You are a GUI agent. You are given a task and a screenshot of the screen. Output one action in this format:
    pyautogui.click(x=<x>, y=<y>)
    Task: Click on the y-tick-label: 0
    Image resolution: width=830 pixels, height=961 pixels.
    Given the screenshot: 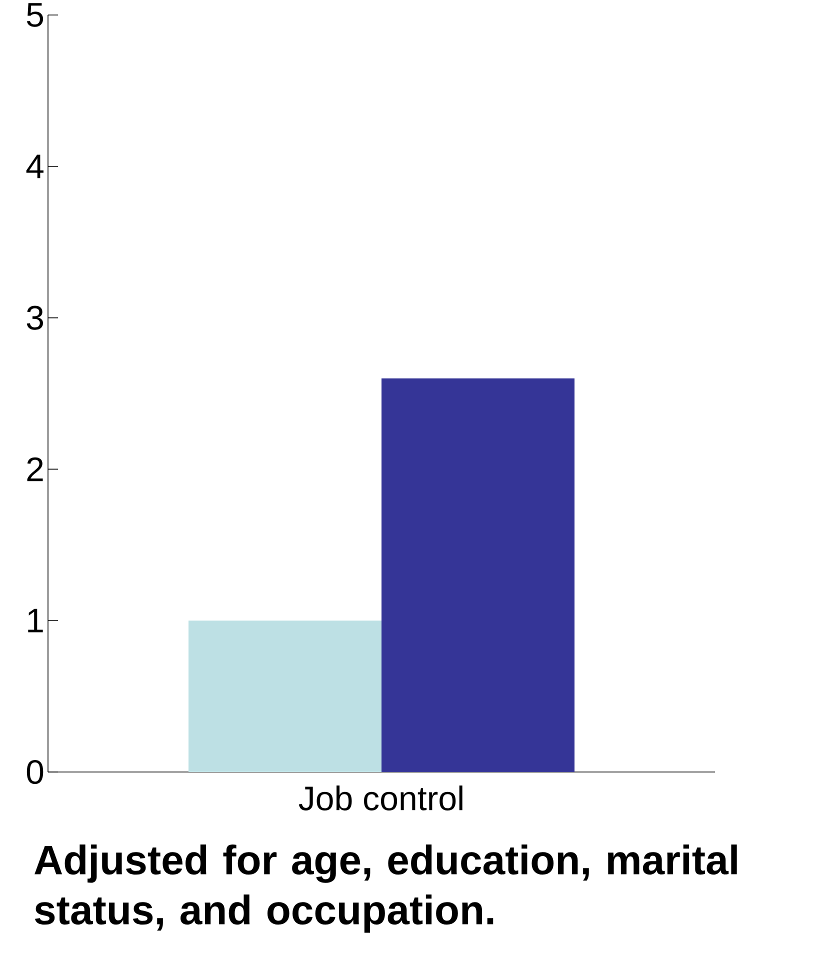 What is the action you would take?
    pyautogui.click(x=35, y=772)
    